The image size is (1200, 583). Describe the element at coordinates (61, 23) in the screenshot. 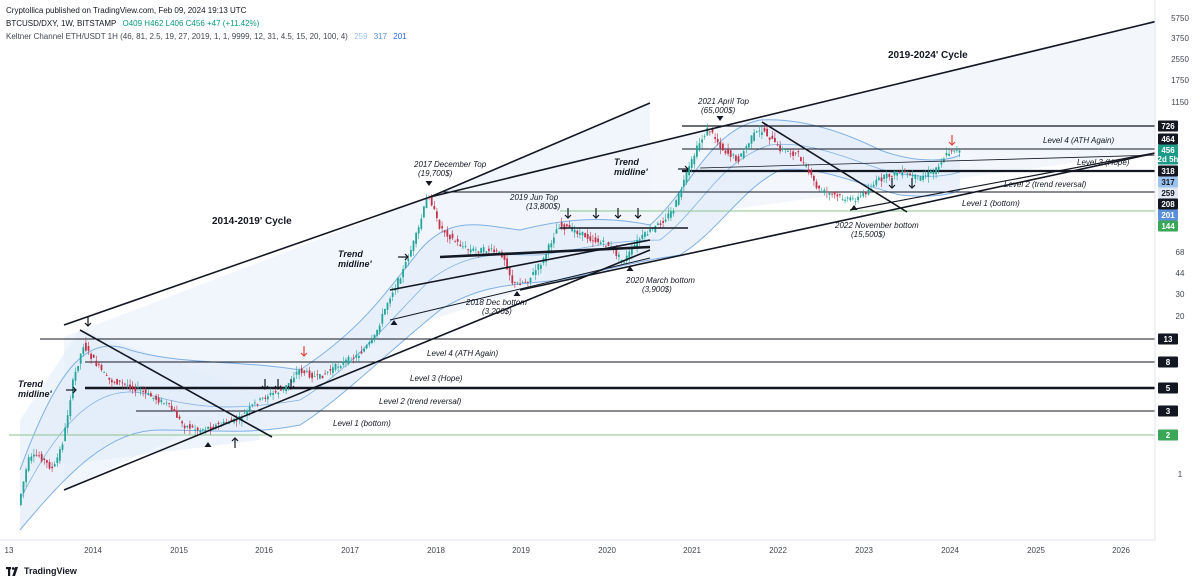

I see `symbol-label: BTCUSD/DXY, 1W, BITSTAMP` at that location.